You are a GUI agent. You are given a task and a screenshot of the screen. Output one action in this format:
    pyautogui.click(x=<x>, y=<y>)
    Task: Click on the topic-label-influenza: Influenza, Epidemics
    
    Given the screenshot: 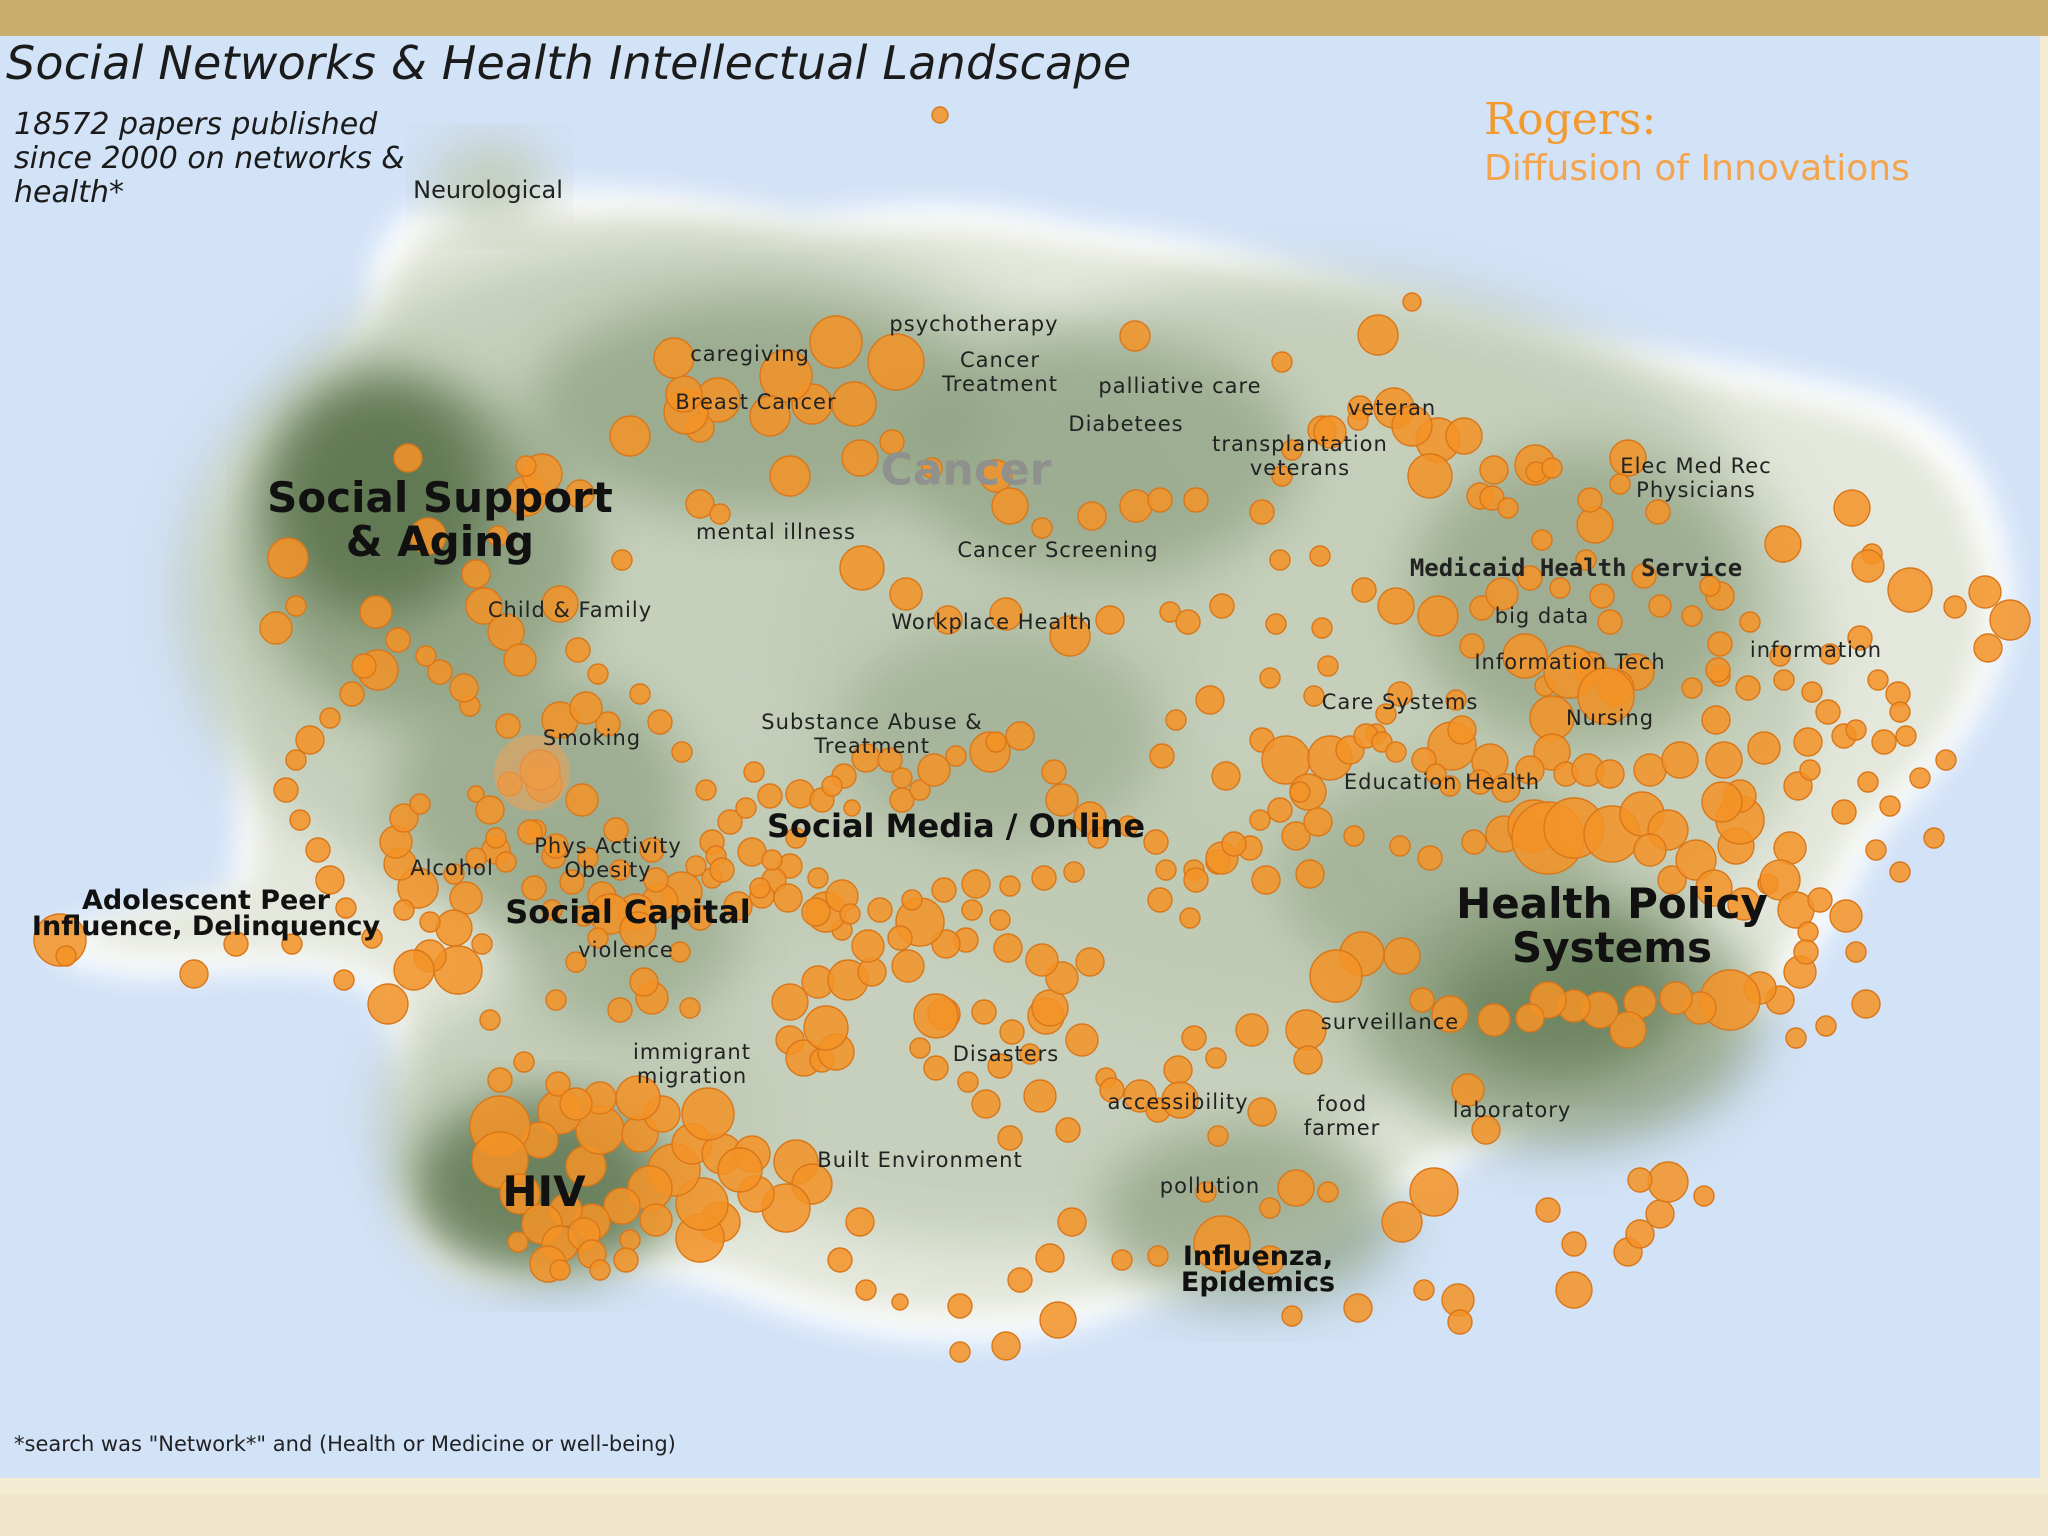 What is the action you would take?
    pyautogui.click(x=1258, y=1269)
    